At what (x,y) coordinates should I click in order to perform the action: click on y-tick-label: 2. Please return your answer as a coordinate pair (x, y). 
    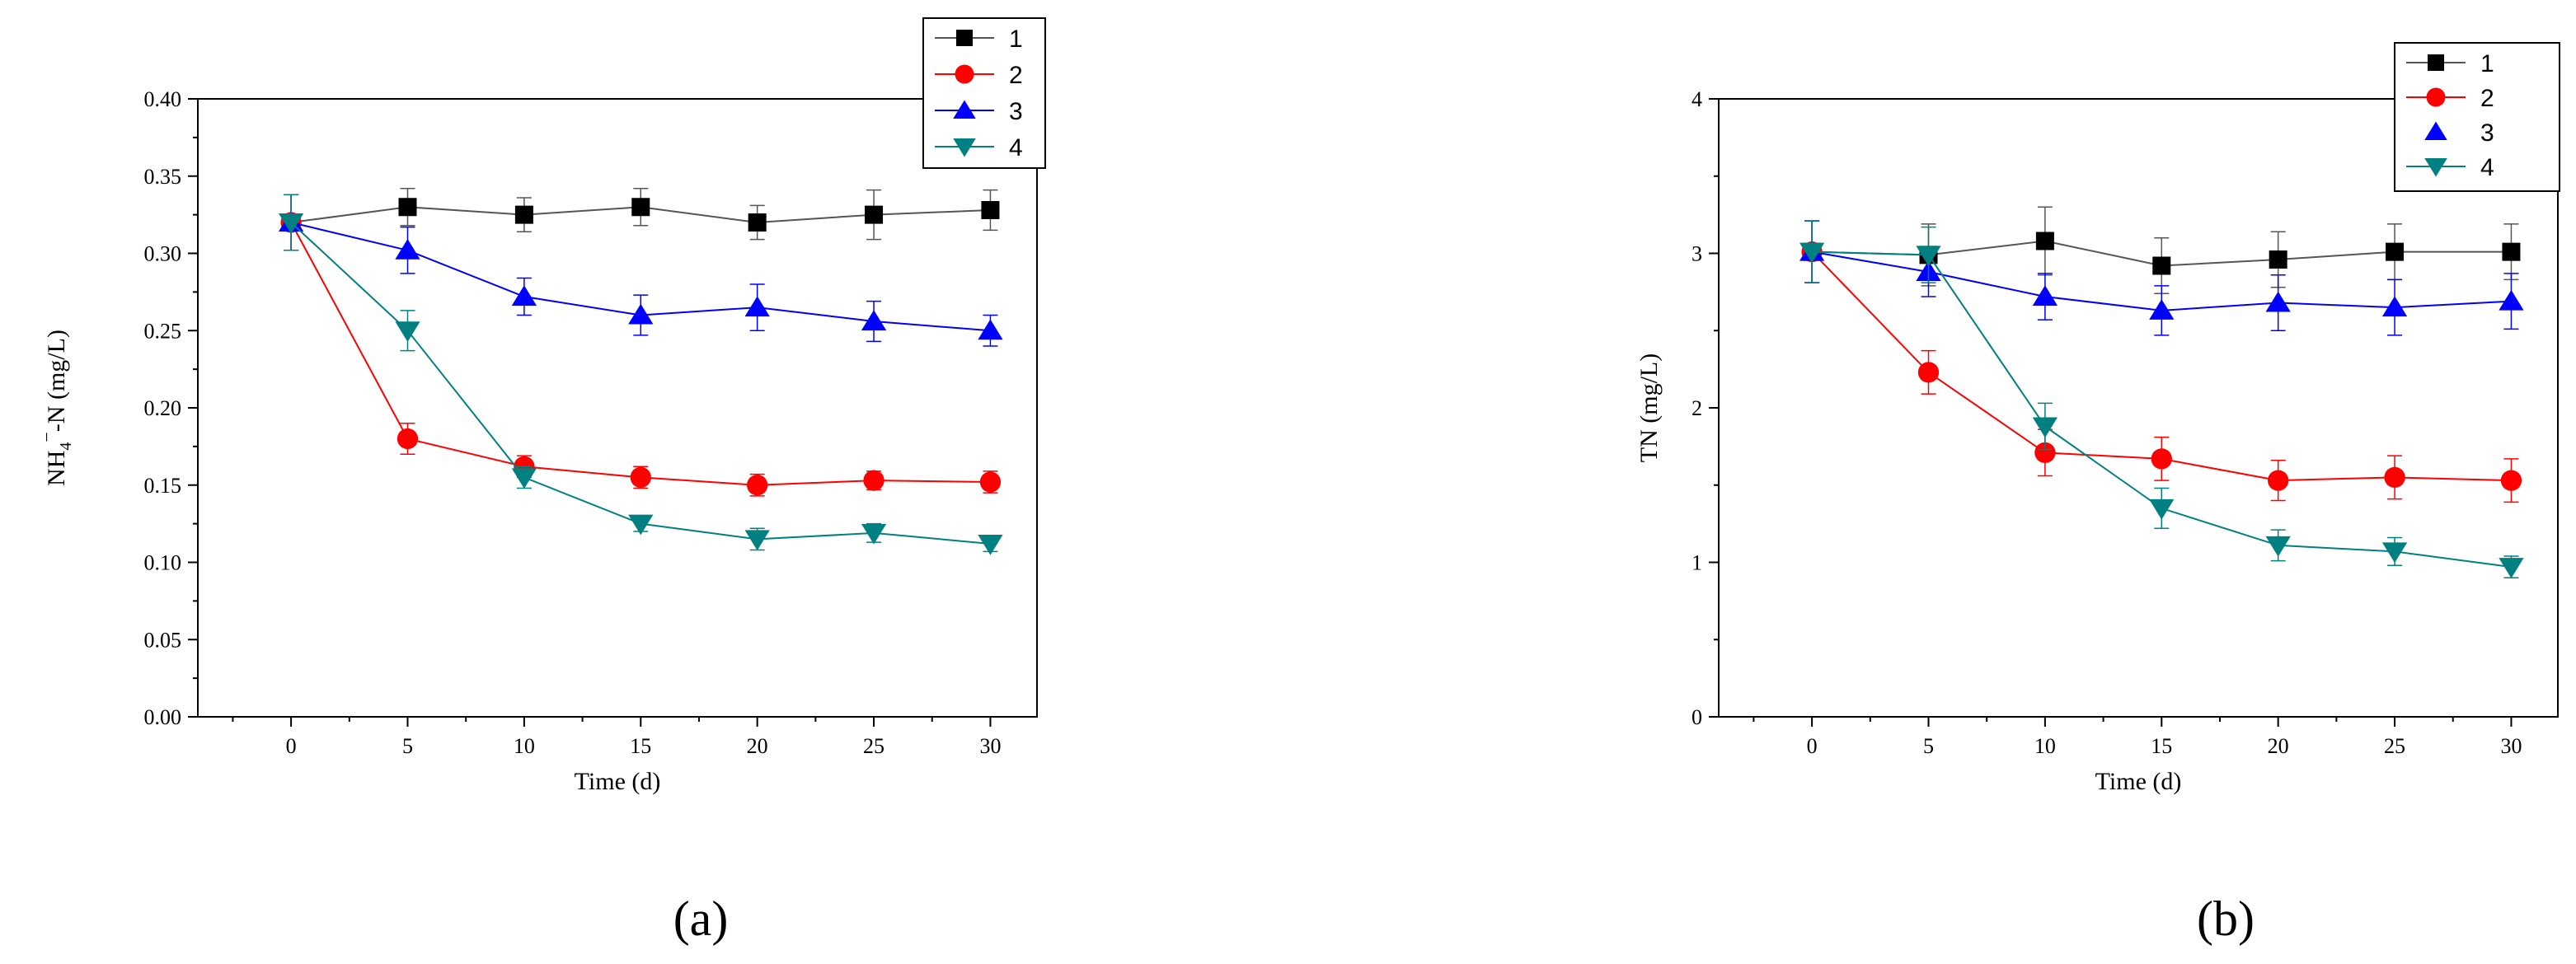
    Looking at the image, I should click on (1697, 408).